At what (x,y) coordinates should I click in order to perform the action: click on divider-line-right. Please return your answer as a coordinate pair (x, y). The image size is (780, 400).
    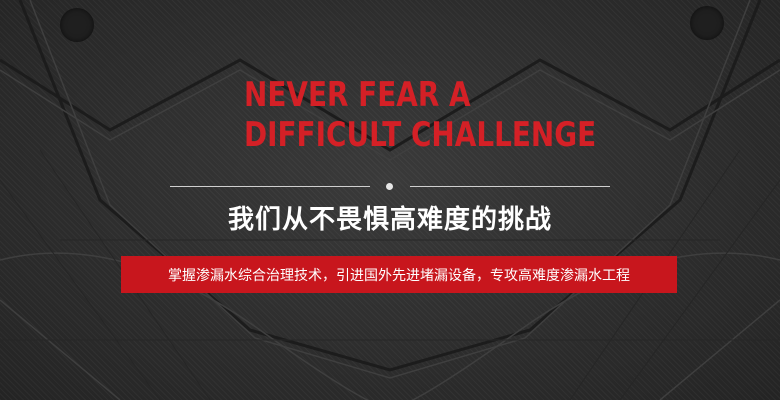
    Looking at the image, I should click on (510, 186).